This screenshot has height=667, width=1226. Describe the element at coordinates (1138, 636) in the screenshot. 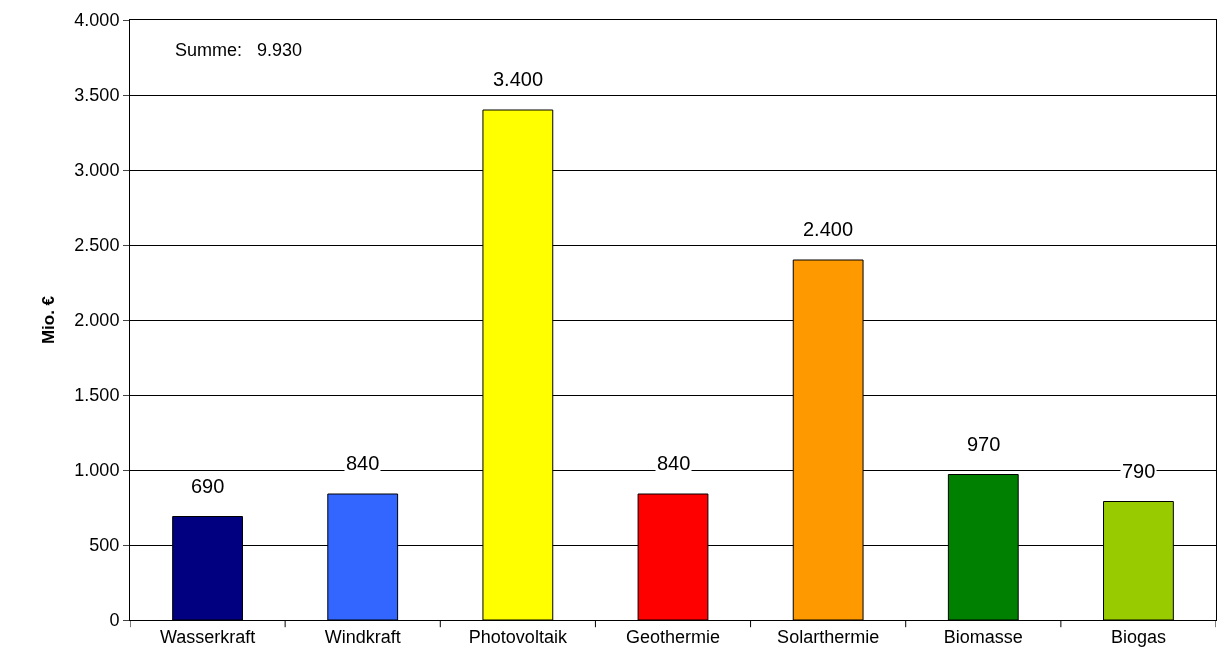

I see `x-tick-label: Biogas` at that location.